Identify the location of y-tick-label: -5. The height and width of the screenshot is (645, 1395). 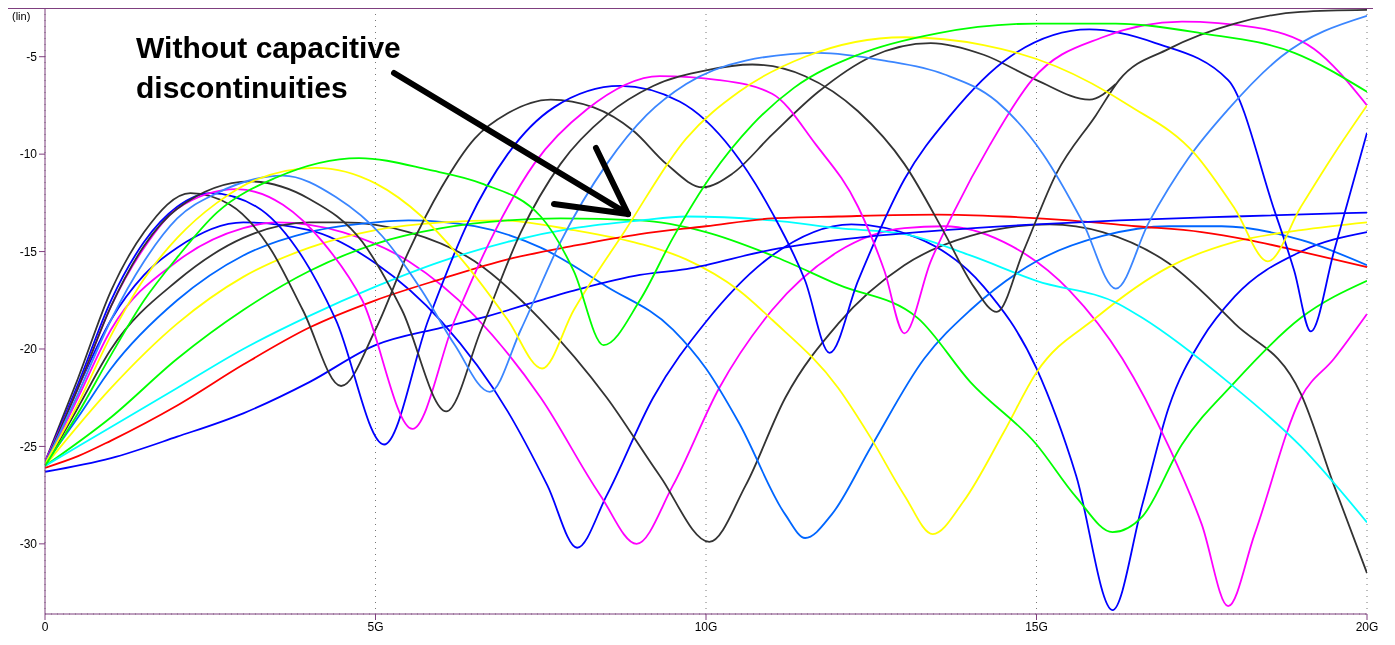
(32, 56).